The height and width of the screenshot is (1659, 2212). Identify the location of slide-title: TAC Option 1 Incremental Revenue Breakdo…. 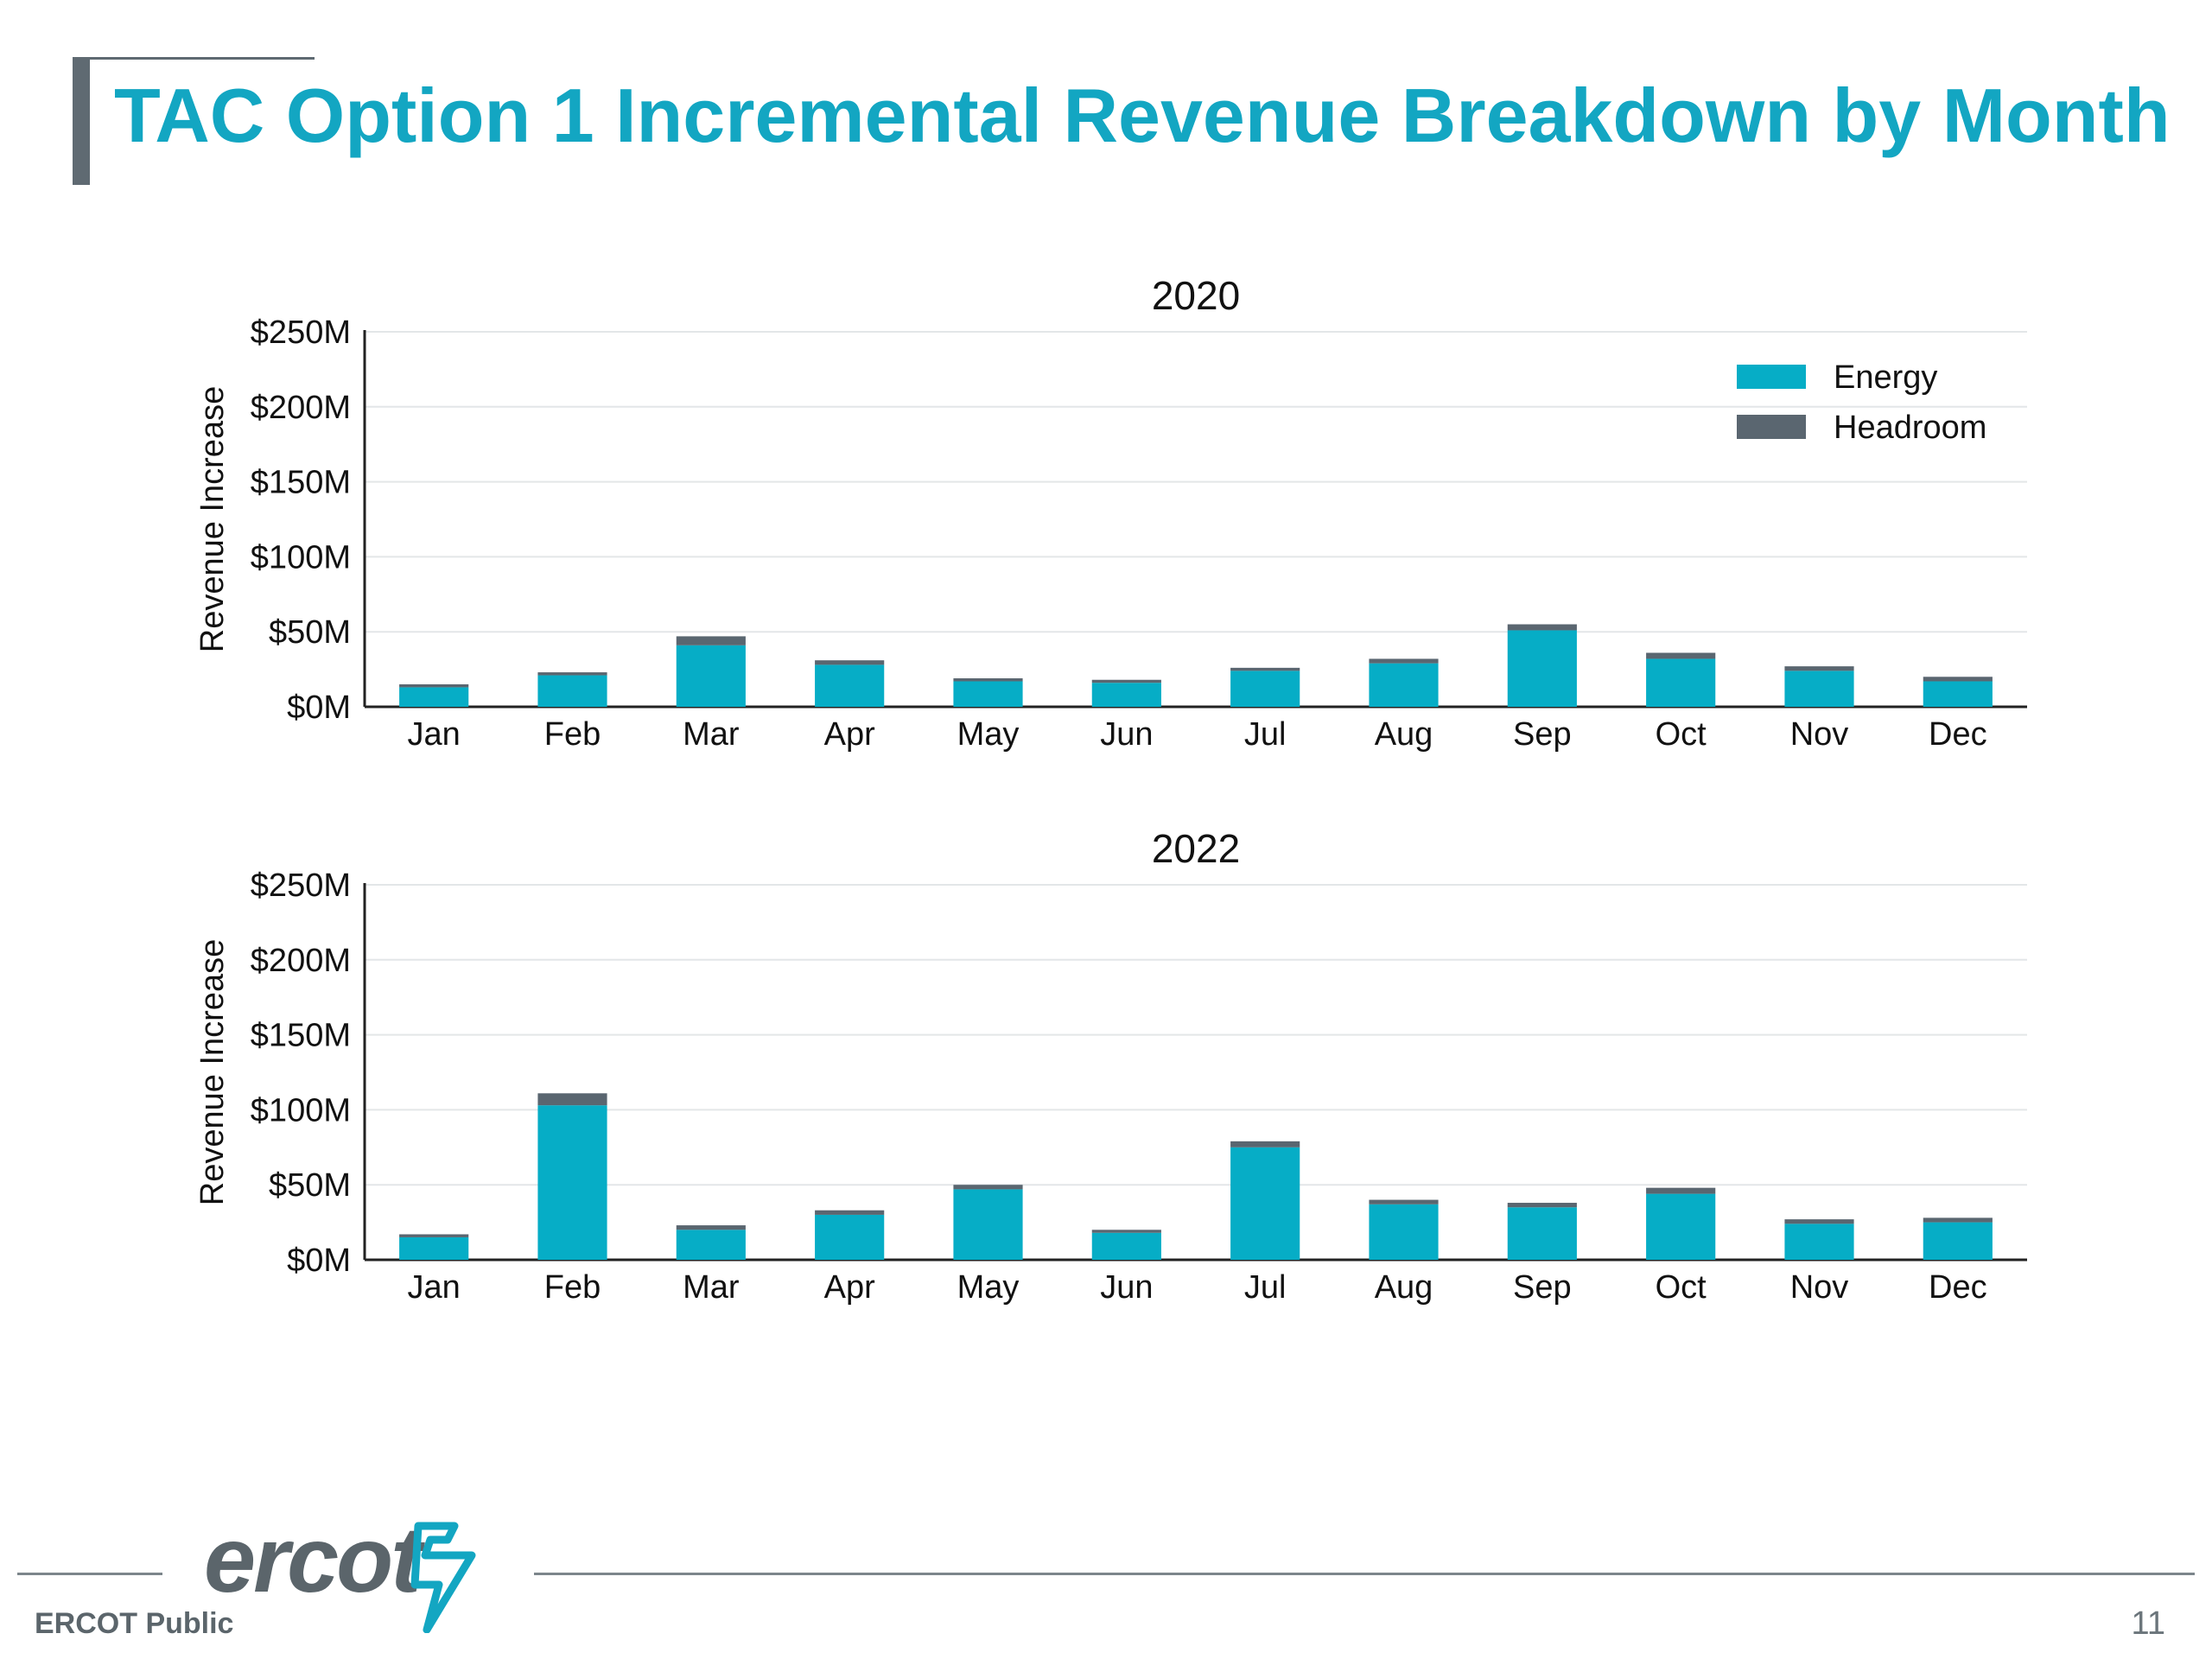
(1142, 115).